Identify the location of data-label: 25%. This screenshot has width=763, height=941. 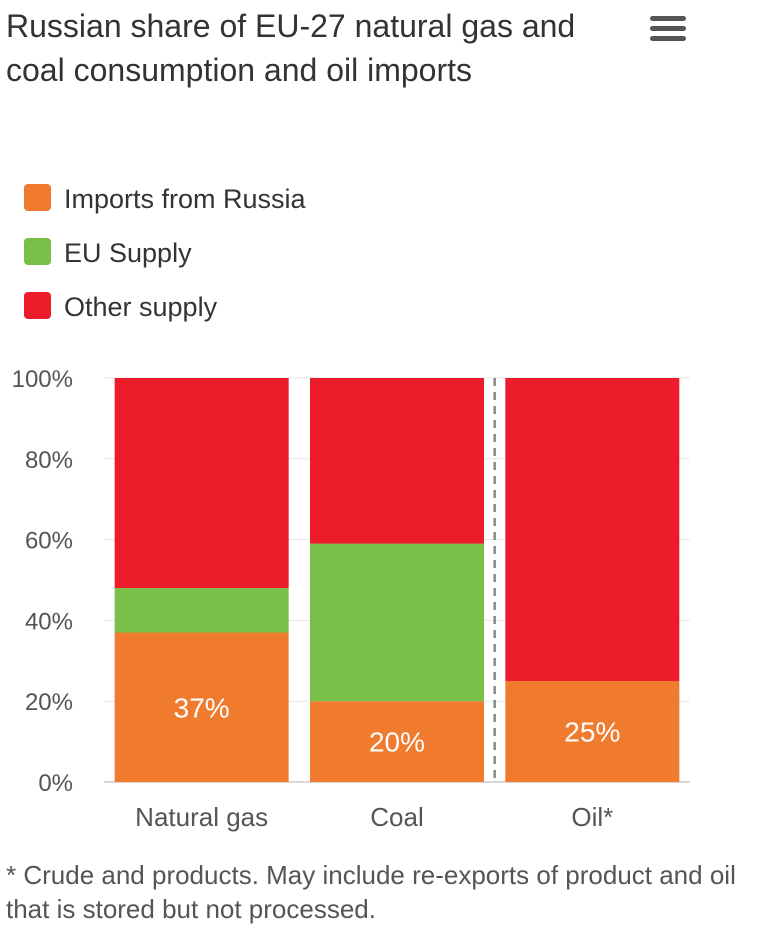
(592, 732).